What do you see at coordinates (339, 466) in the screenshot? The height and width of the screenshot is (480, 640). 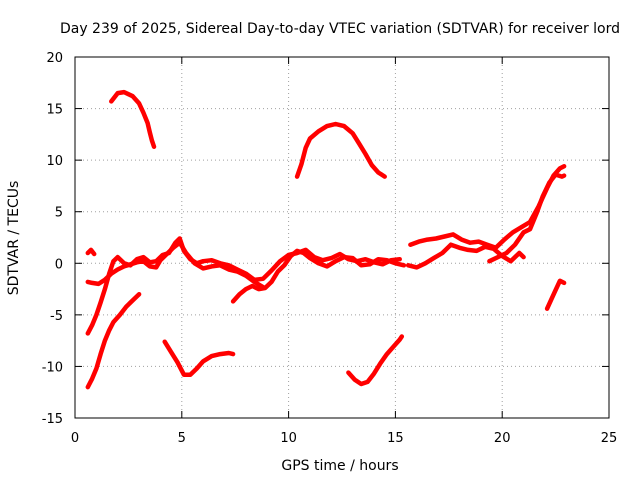 I see `x-axis-label: GPS time / hours` at bounding box center [339, 466].